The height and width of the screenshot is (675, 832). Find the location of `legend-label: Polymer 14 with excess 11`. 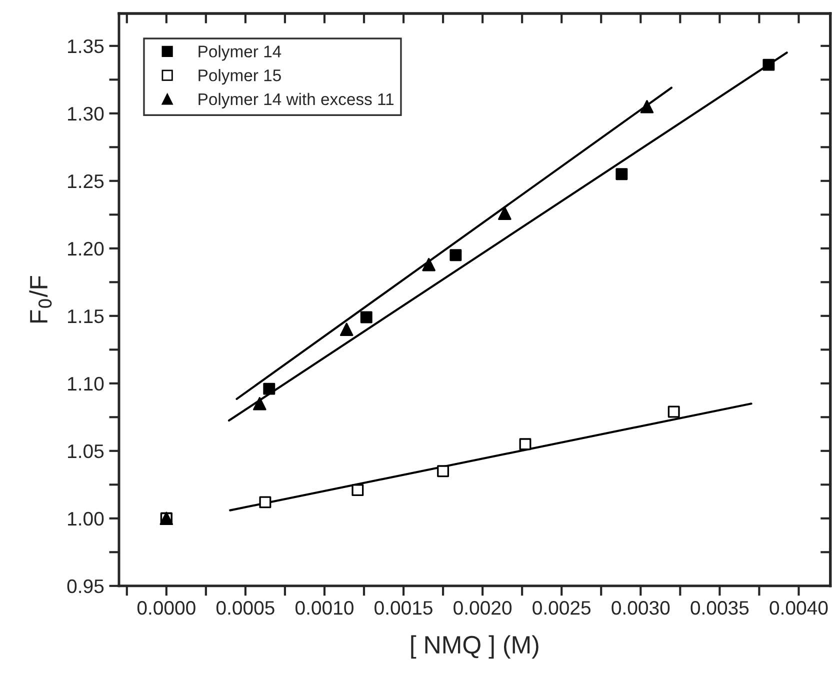

legend-label: Polymer 14 with excess 11 is located at coordinates (296, 100).